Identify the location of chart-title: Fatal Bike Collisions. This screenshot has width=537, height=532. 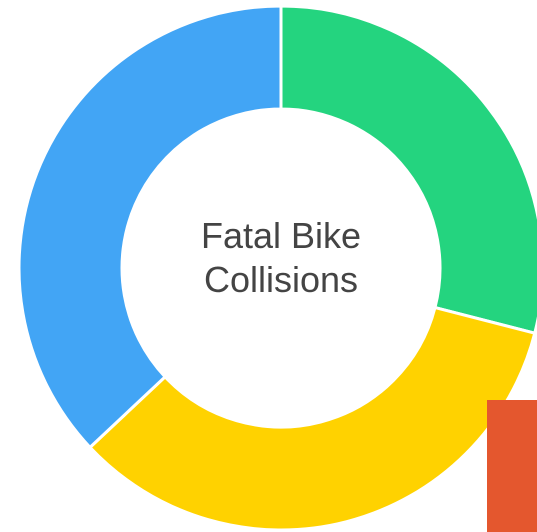
(281, 257).